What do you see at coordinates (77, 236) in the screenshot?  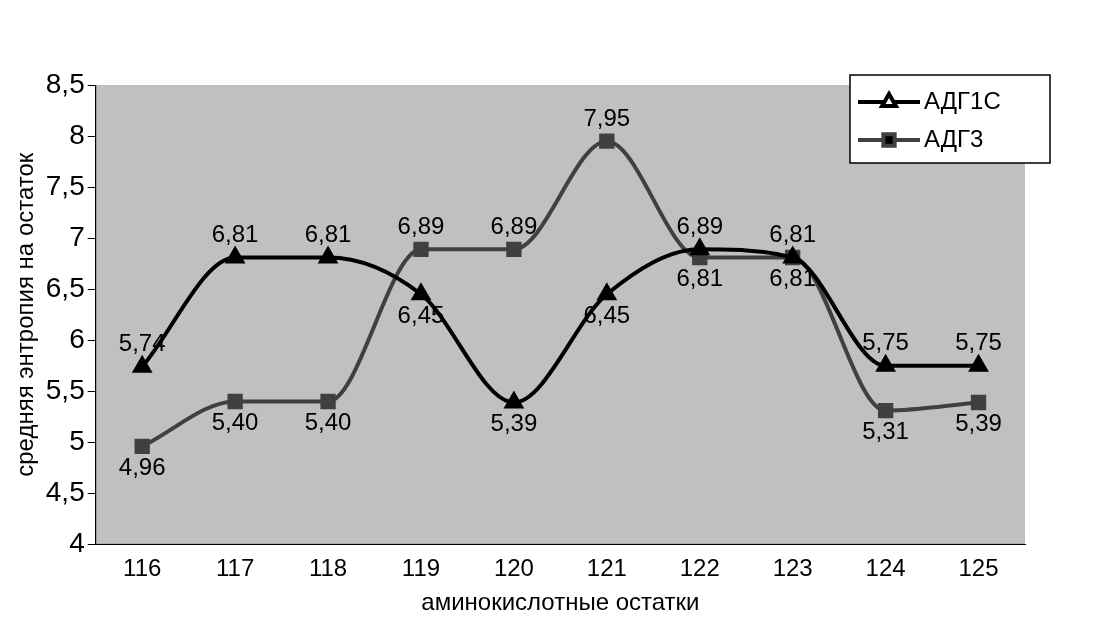 I see `y-tick-label: 7` at bounding box center [77, 236].